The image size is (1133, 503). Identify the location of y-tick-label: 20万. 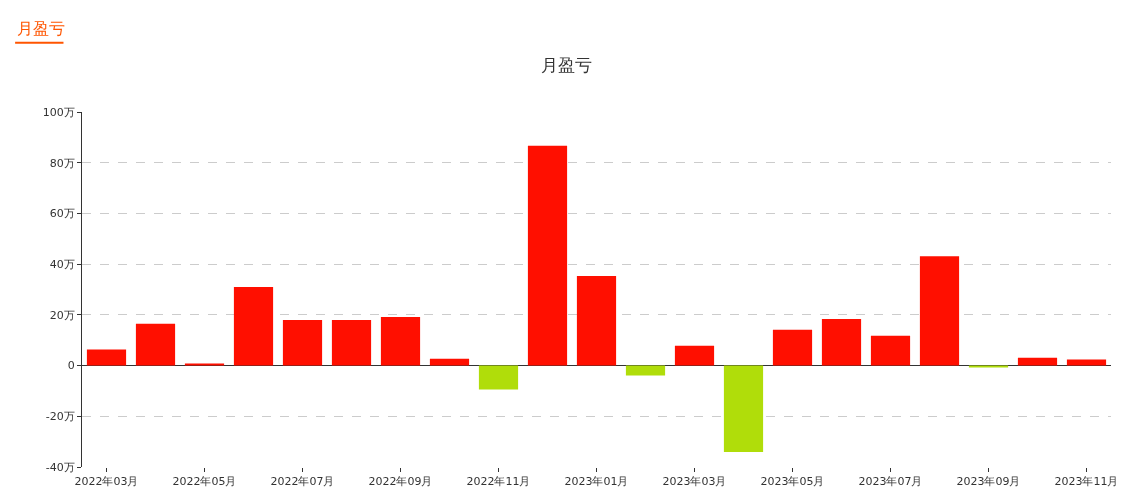
(62, 315).